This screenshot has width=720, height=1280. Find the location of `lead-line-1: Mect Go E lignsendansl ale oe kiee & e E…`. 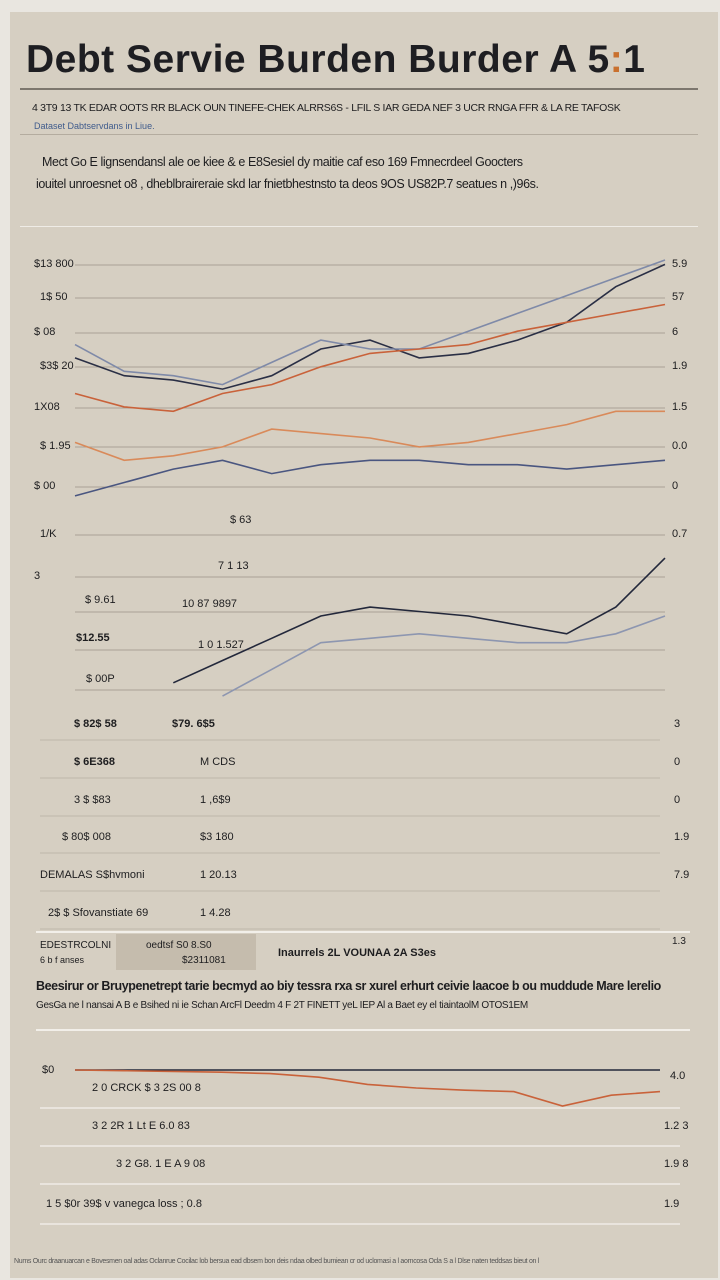

lead-line-1: Mect Go E lignsendansl ale oe kiee & e E… is located at coordinates (282, 162).